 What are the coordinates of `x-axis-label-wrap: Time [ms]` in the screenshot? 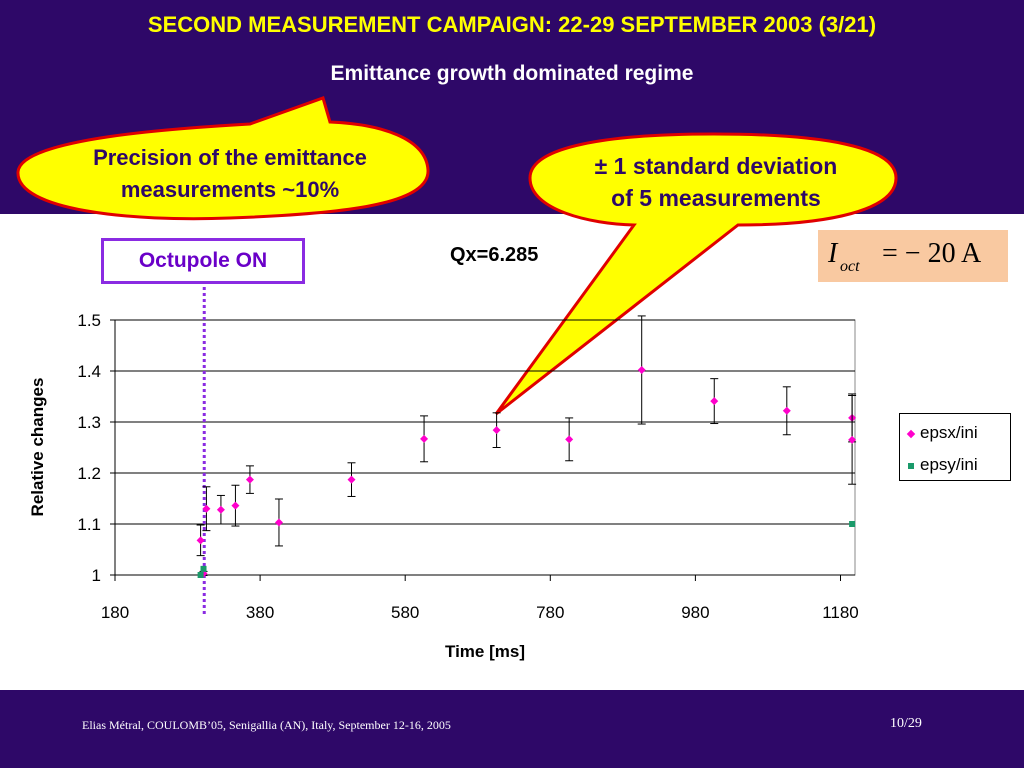 It's located at (512, 652).